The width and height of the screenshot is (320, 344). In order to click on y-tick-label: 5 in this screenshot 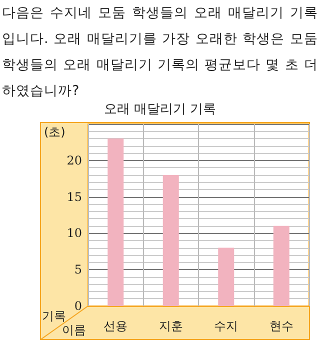, I will do `click(78, 269)`.